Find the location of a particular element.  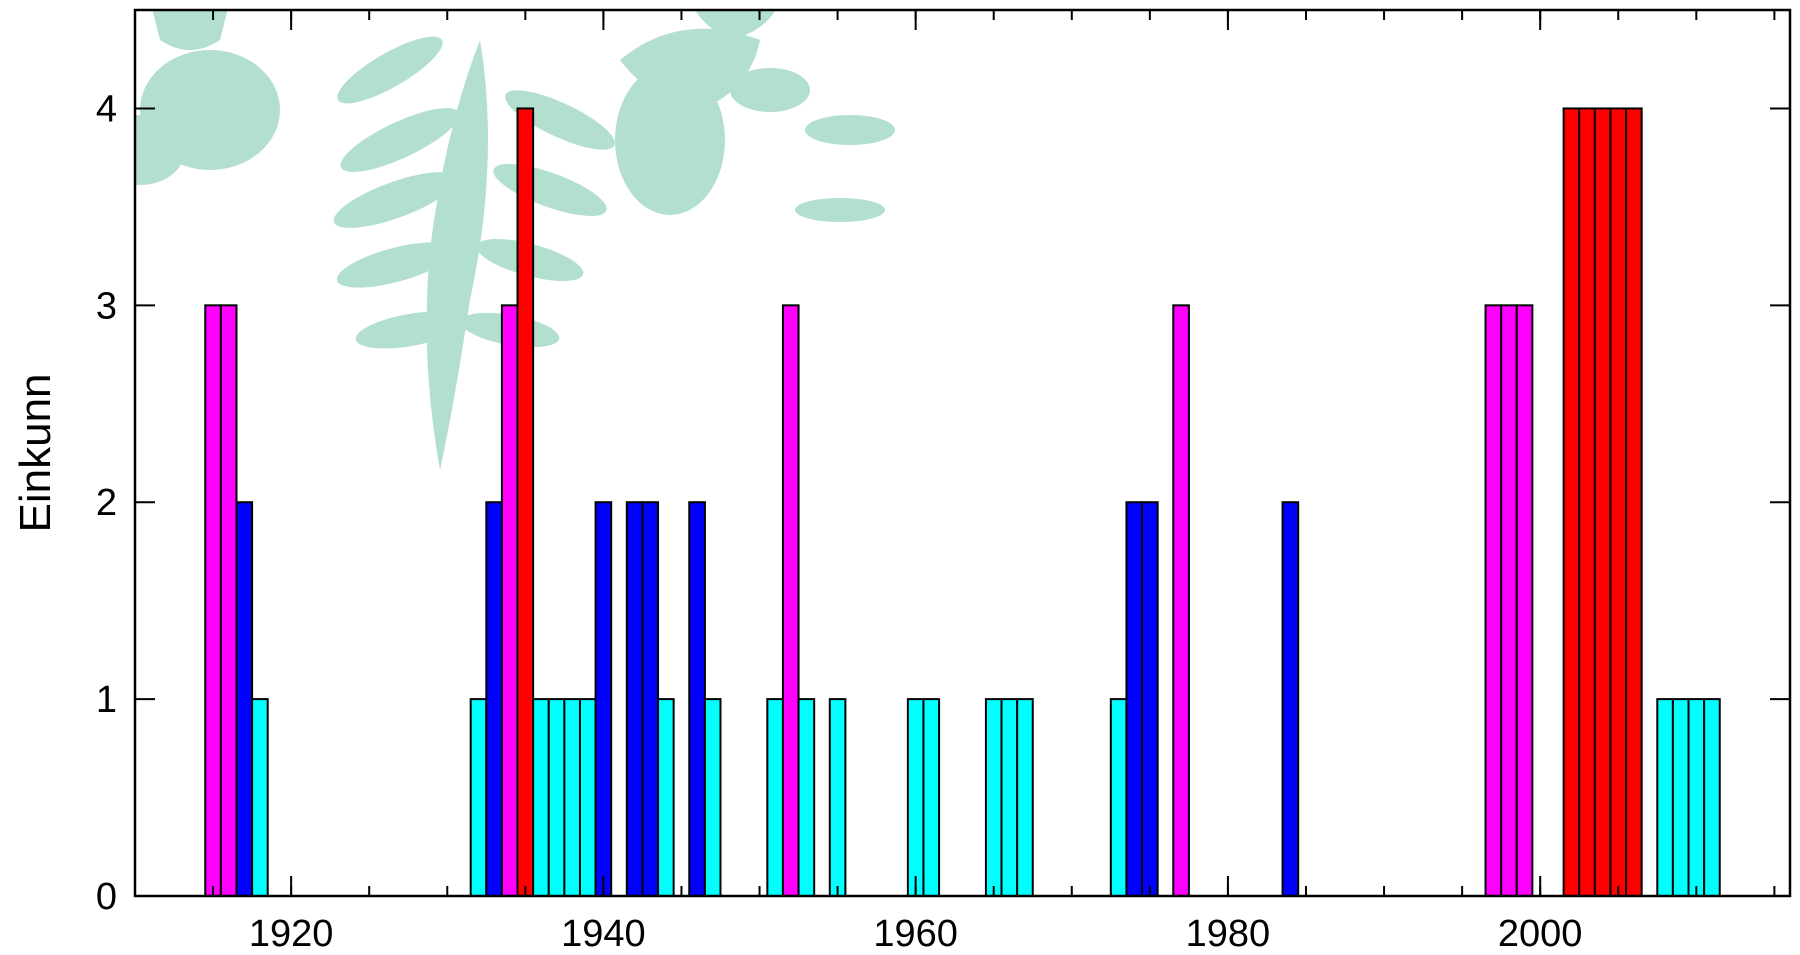

y-tick-label: 1 is located at coordinates (106, 700).